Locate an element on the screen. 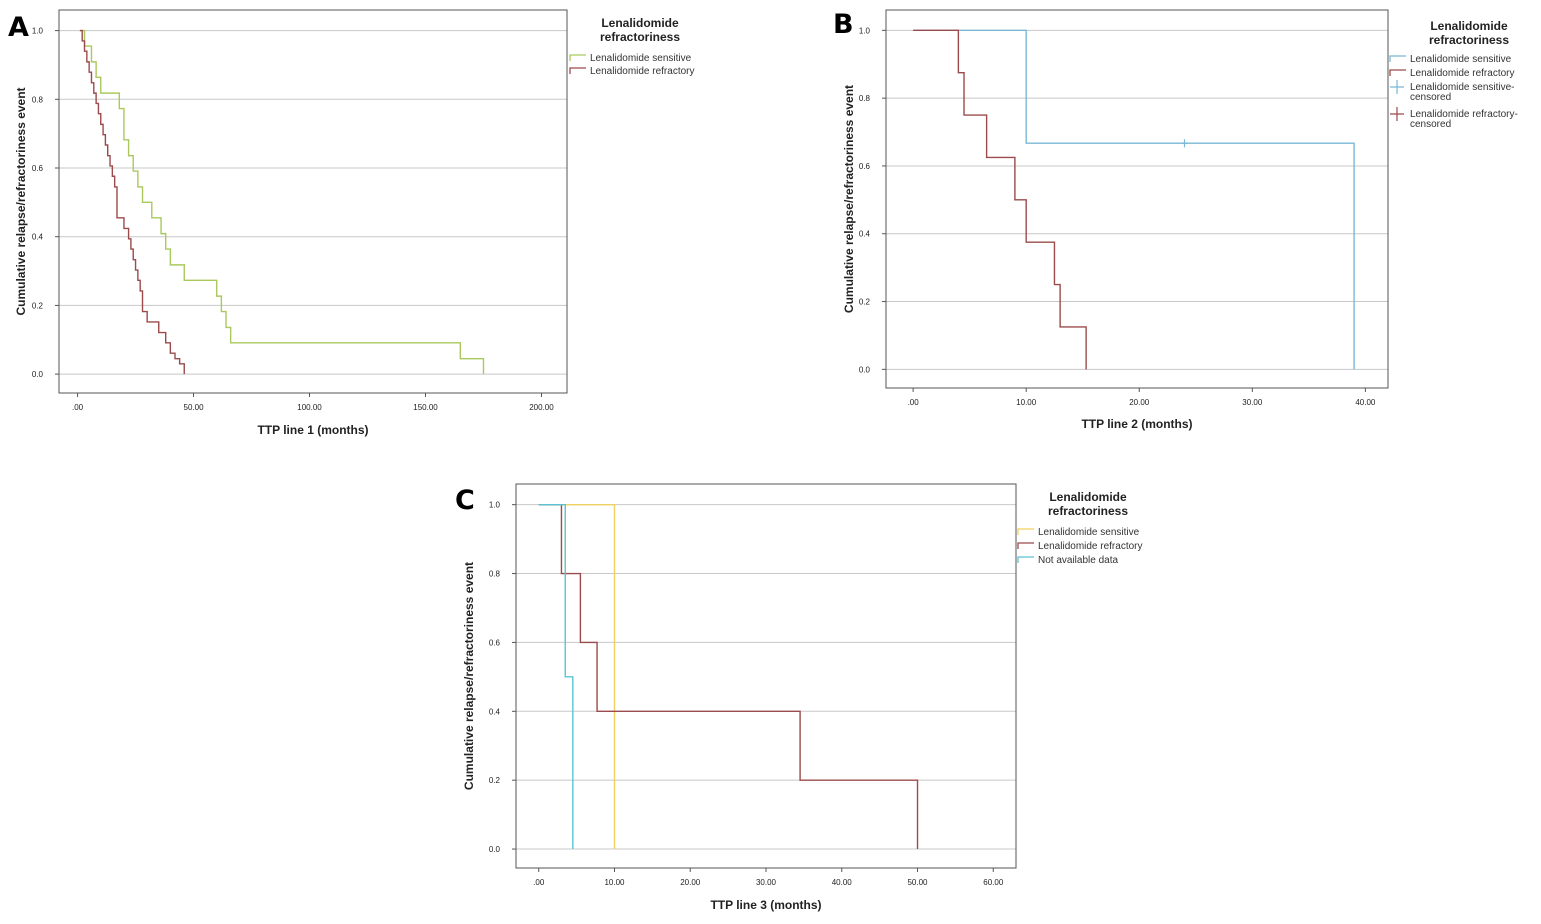 The image size is (1541, 924). panel-letter: B is located at coordinates (843, 24).